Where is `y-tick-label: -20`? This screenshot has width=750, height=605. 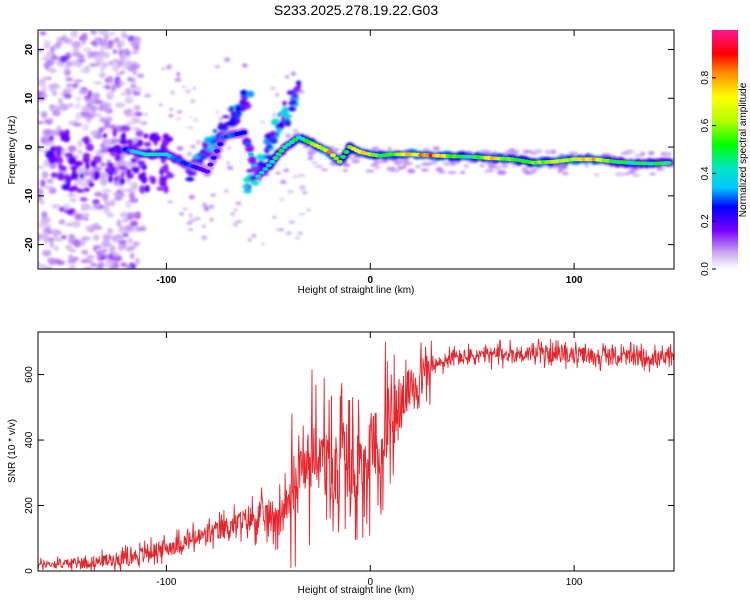 y-tick-label: -20 is located at coordinates (29, 244).